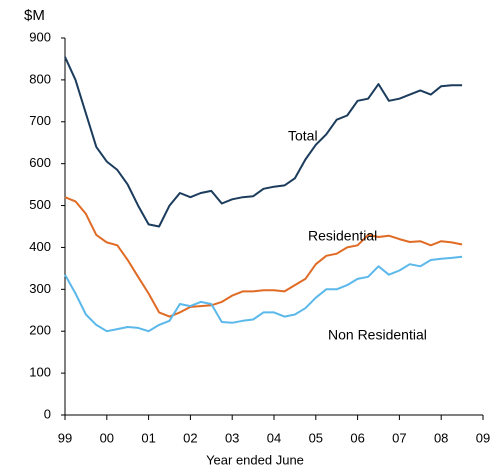 Image resolution: width=504 pixels, height=471 pixels. Describe the element at coordinates (40, 330) in the screenshot. I see `y-tick-label: 200` at that location.